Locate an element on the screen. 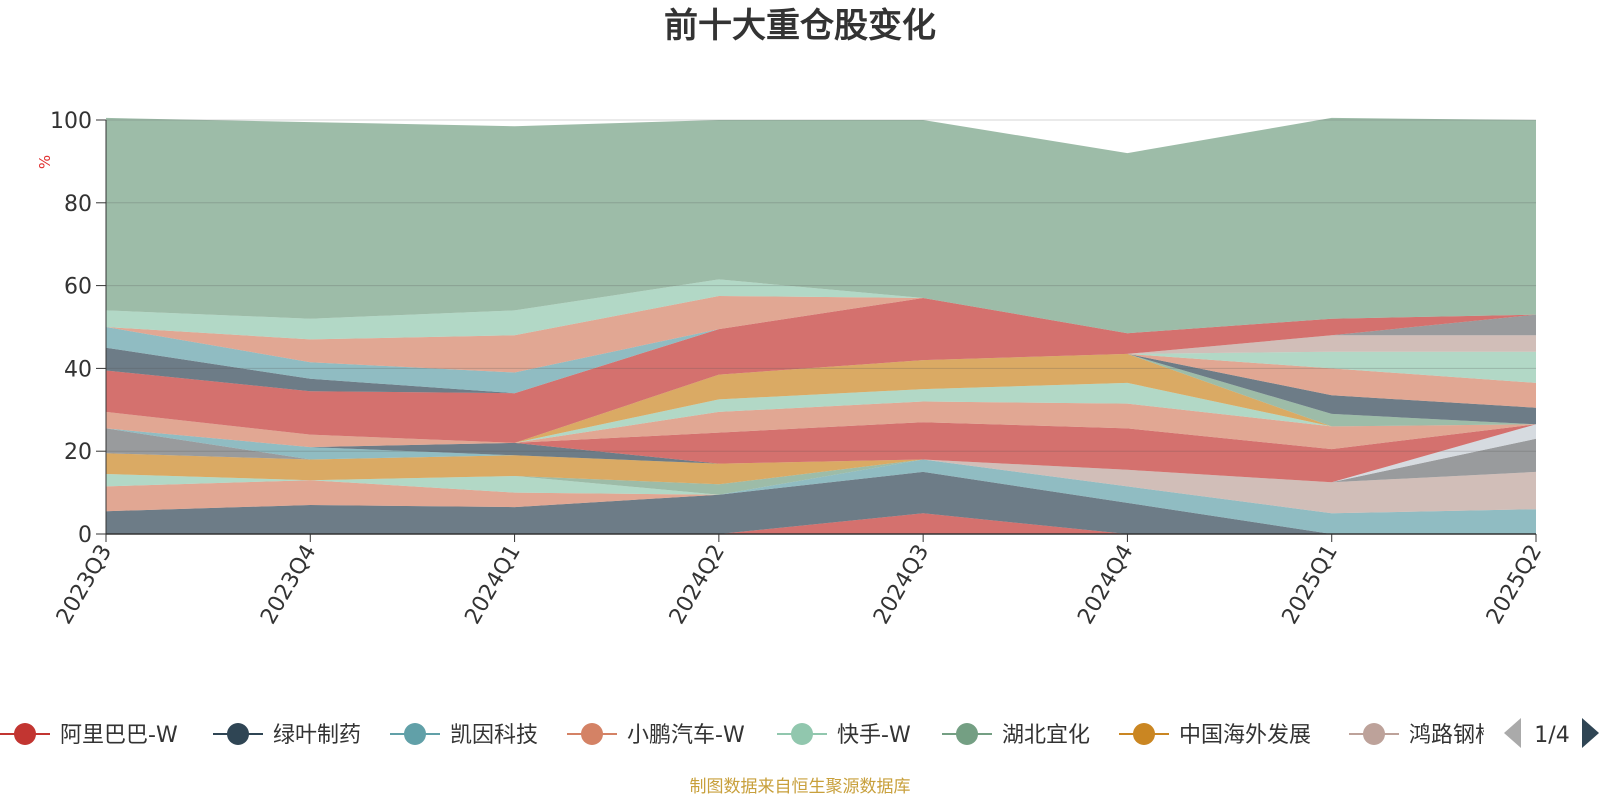 Image resolution: width=1600 pixels, height=800 pixels. legend-pager: 1/4 is located at coordinates (1551, 733).